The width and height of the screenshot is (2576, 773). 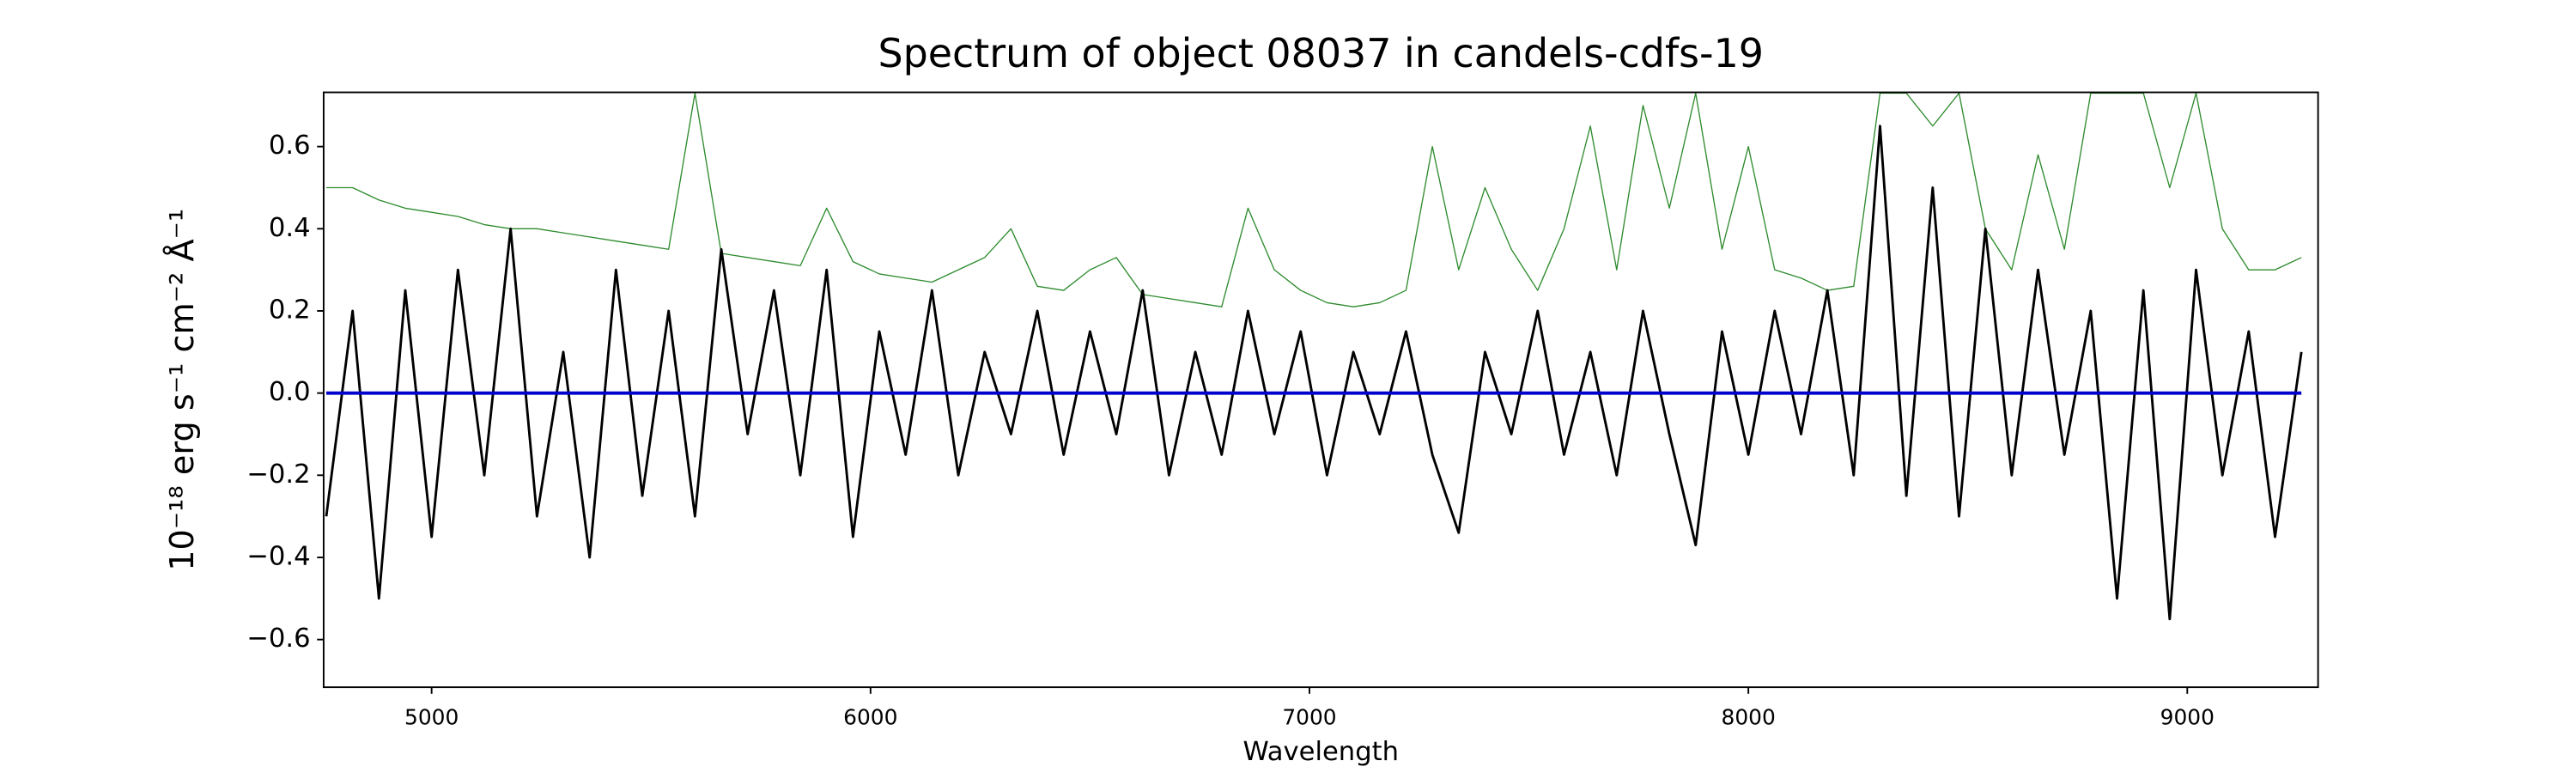 I want to click on x-tick-label: 5000, so click(x=431, y=716).